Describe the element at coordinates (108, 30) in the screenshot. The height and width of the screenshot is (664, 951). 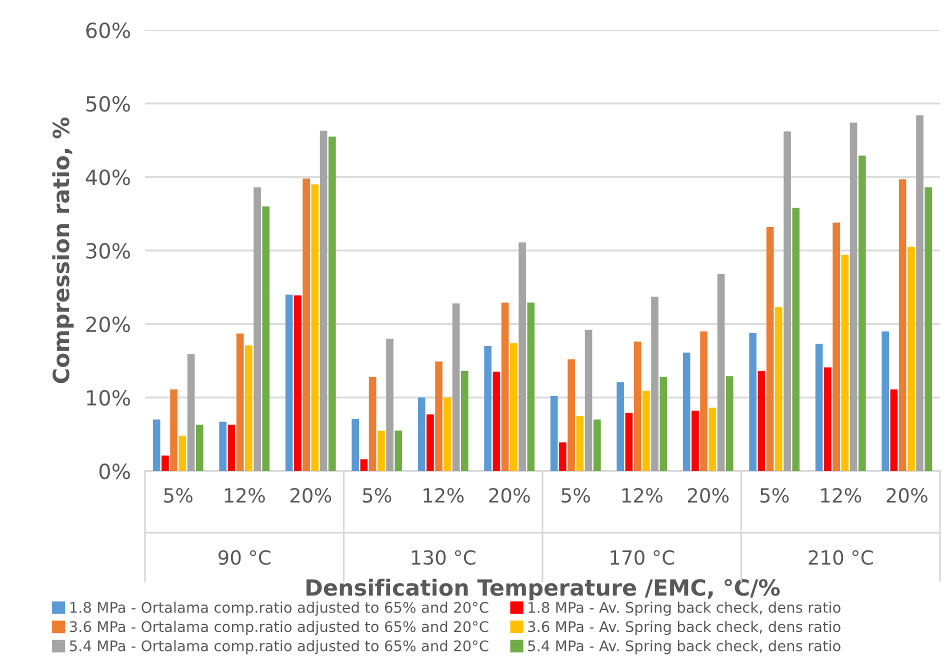
I see `y-tick-label: 60%` at that location.